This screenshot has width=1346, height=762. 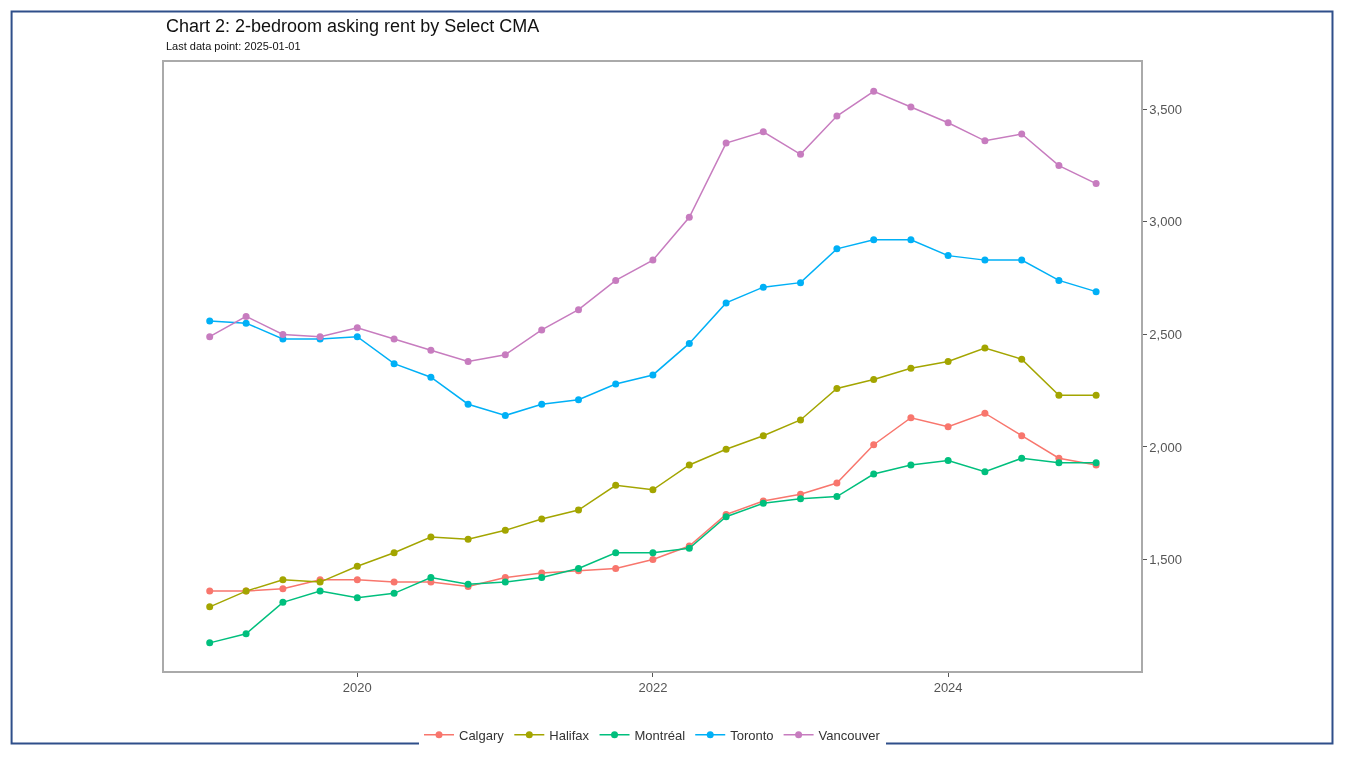 I want to click on y-tick-label: 2,500, so click(x=1165, y=334).